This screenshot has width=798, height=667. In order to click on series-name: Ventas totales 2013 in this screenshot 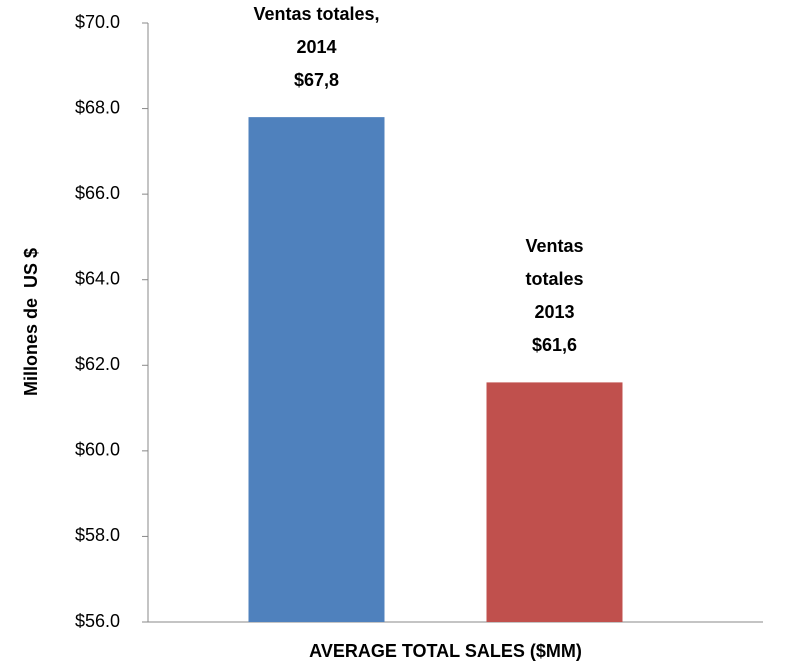, I will do `click(554, 279)`.